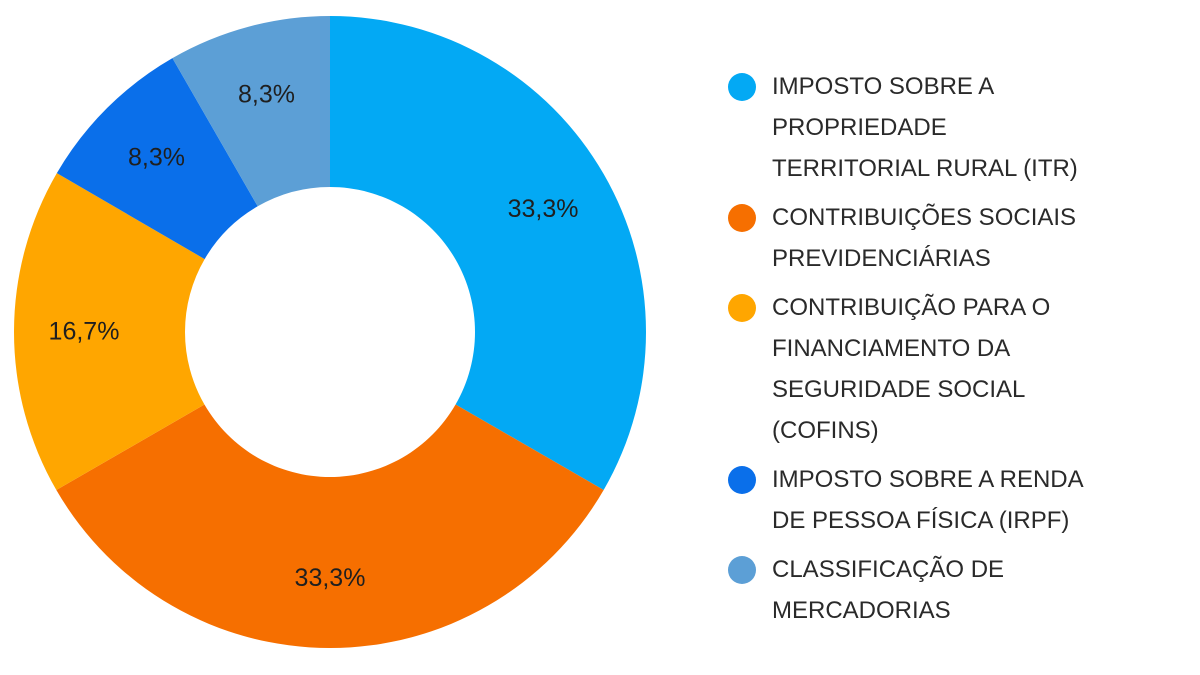  I want to click on legend-label: CLASSIFICAÇÃO DE MERCADORIAS, so click(888, 590).